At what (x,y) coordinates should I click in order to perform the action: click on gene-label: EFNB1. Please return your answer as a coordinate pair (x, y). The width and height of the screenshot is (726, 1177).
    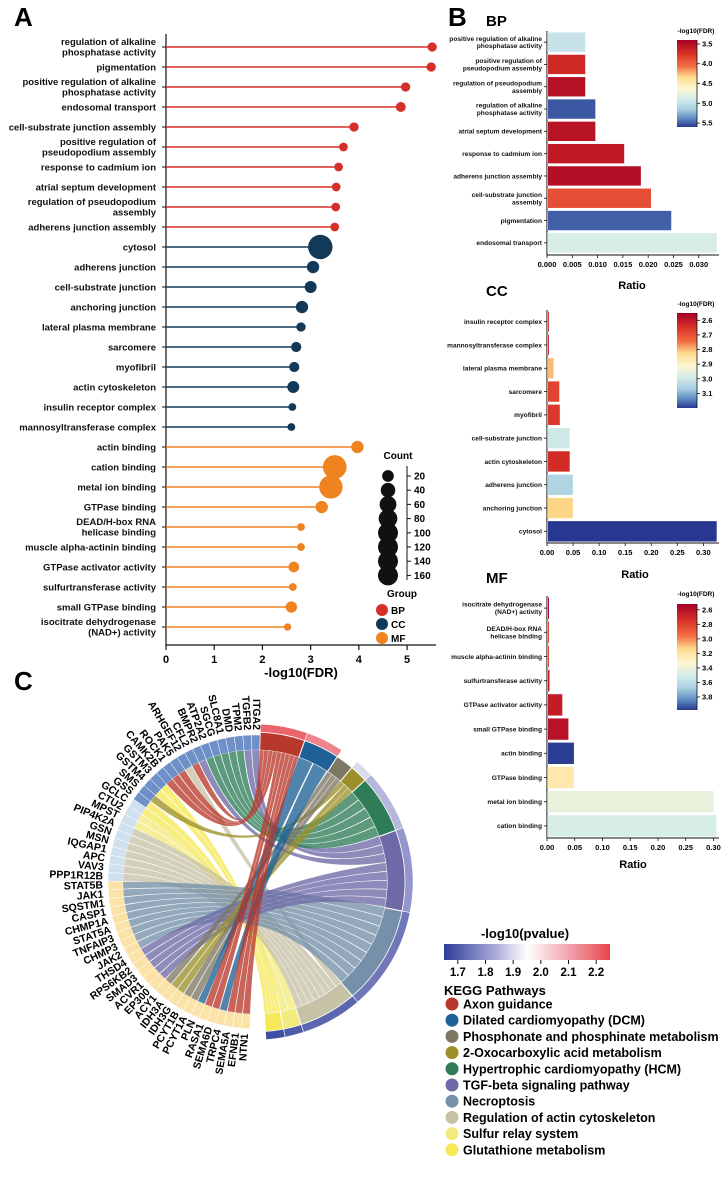
    Looking at the image, I should click on (234, 1050).